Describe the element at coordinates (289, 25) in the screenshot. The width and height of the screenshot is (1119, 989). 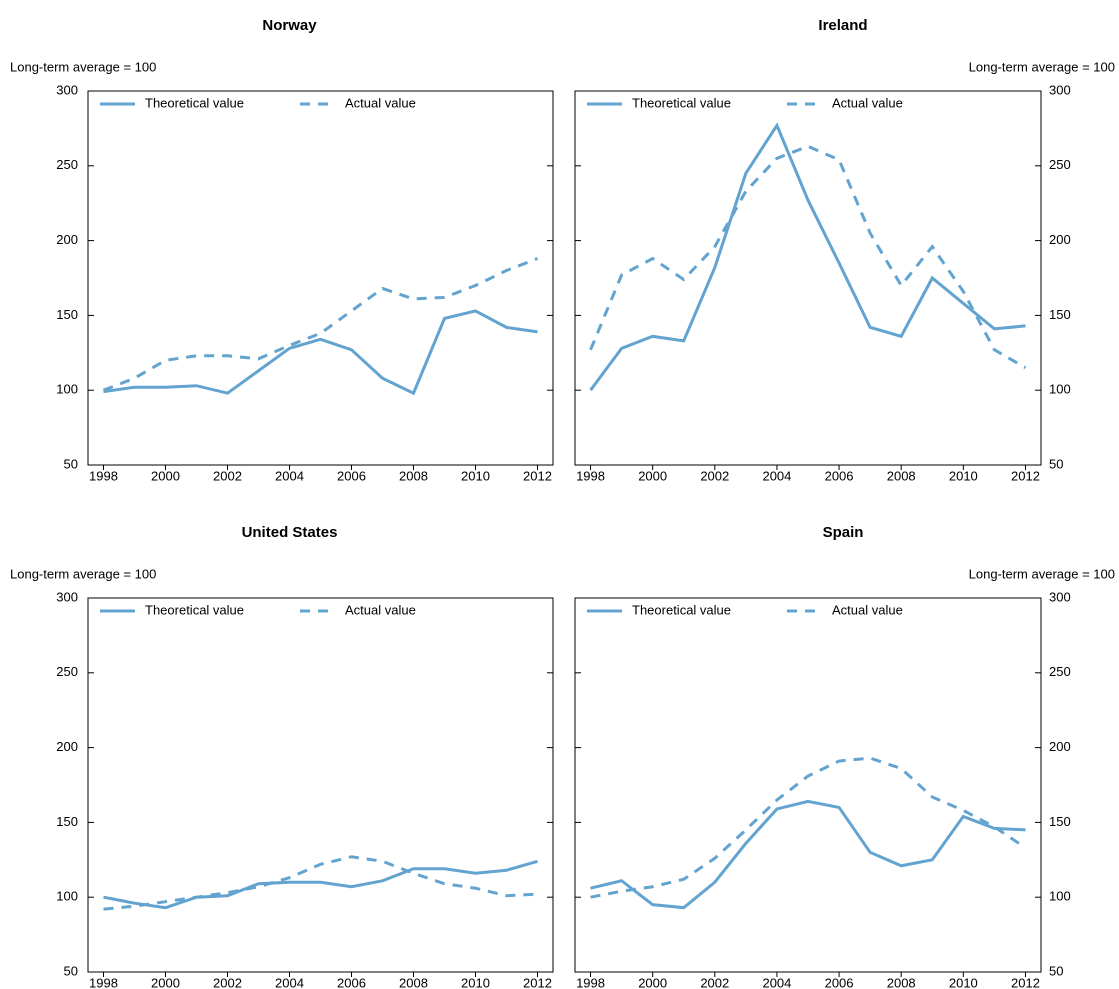
I see `chart-title: Norway` at that location.